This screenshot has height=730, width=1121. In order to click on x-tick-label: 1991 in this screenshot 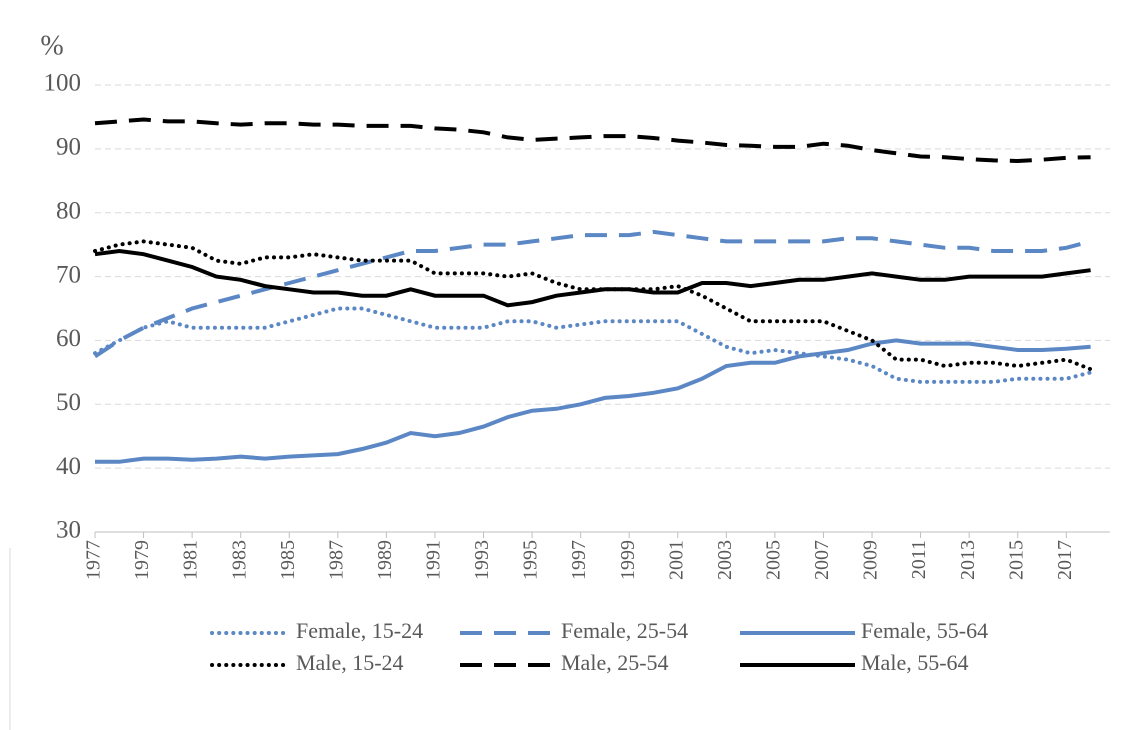, I will do `click(434, 560)`.